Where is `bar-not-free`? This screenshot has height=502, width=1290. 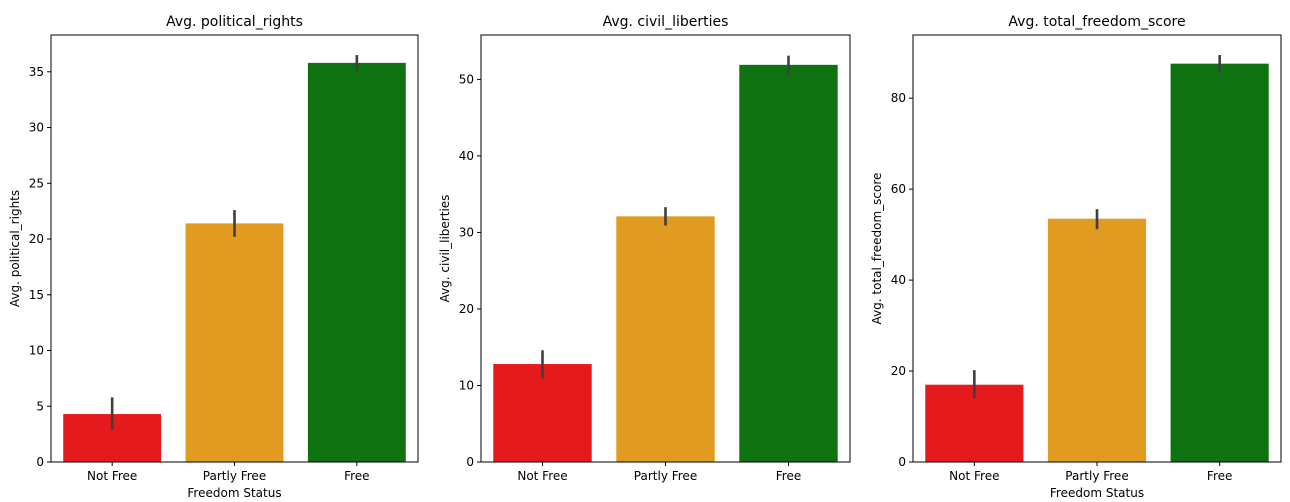
bar-not-free is located at coordinates (542, 413).